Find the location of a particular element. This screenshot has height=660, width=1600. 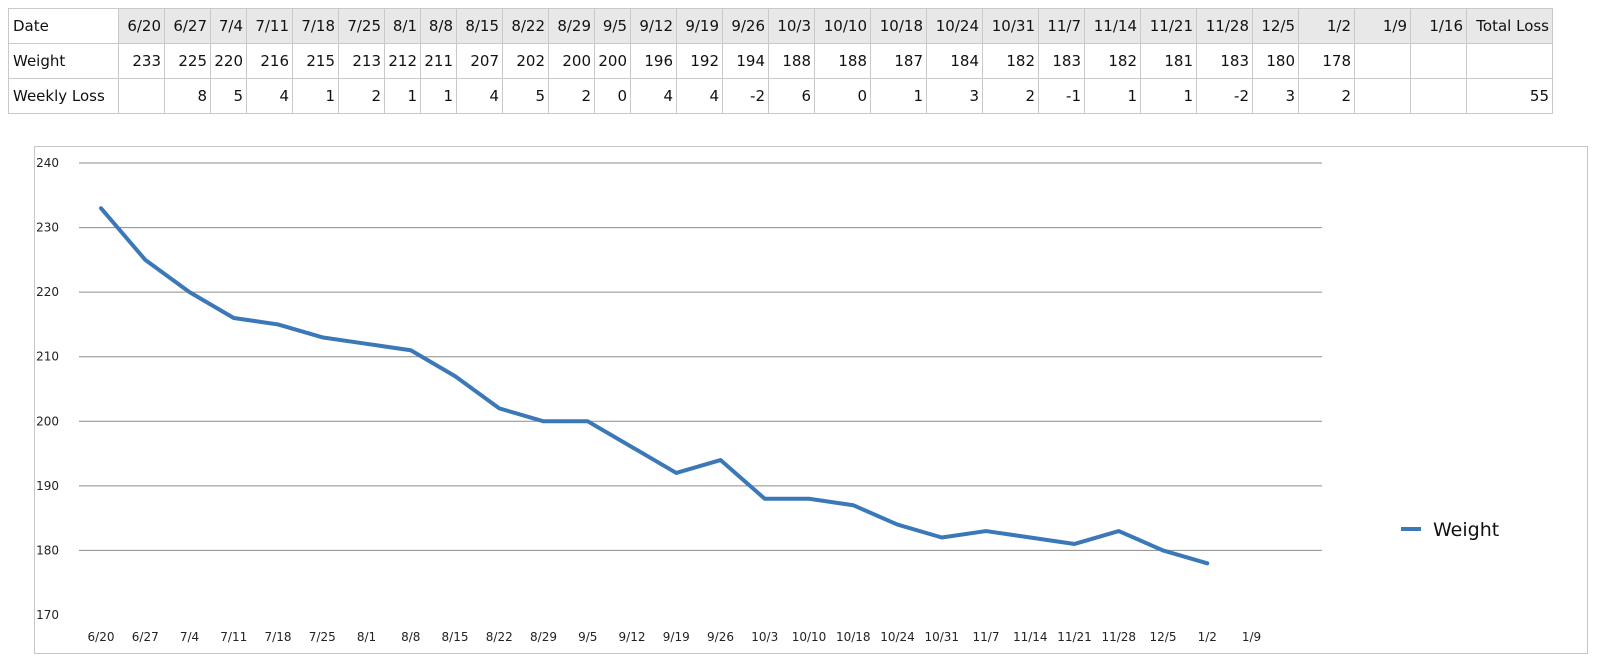

y-tick-label: 180 is located at coordinates (47, 550).